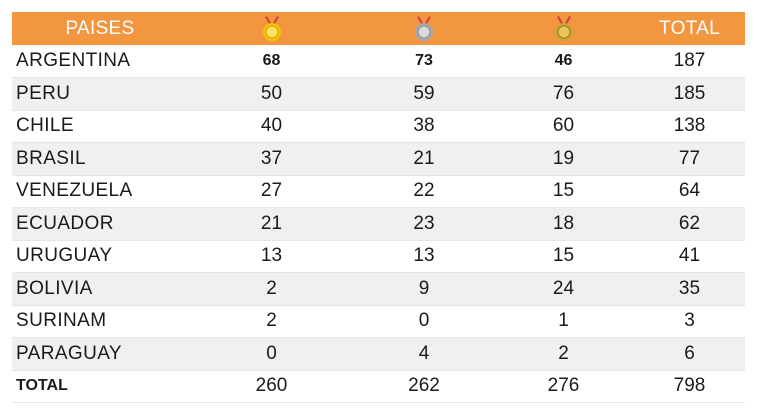 The height and width of the screenshot is (415, 767). Describe the element at coordinates (689, 94) in the screenshot. I see `cell-total: 185` at that location.